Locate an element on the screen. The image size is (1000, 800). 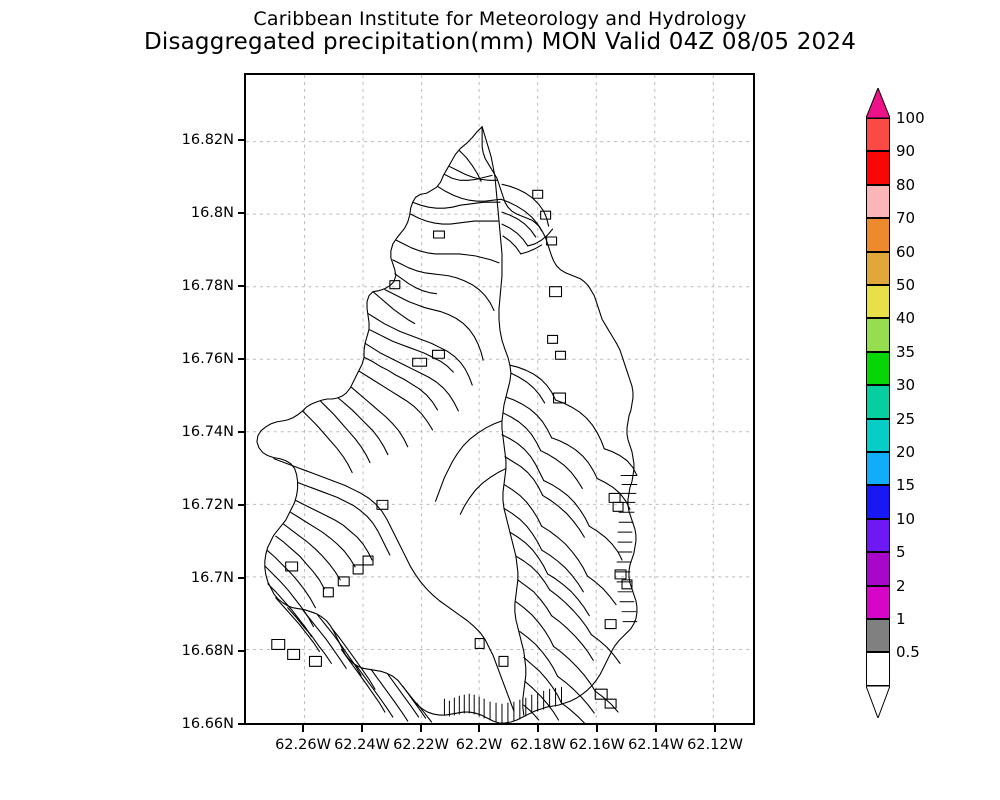
xtick-label-62-16w: 62.16W is located at coordinates (597, 745).